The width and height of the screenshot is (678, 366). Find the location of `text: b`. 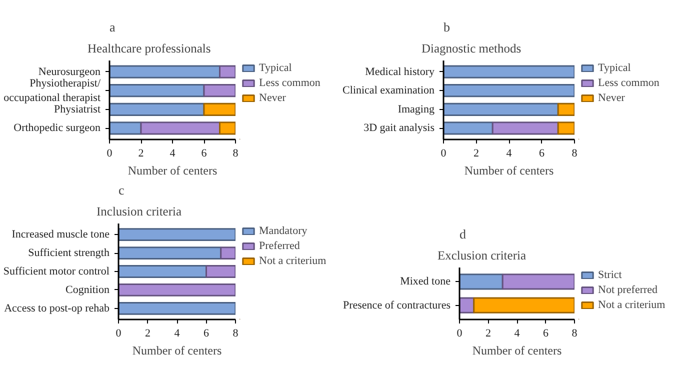

text: b is located at coordinates (447, 27).